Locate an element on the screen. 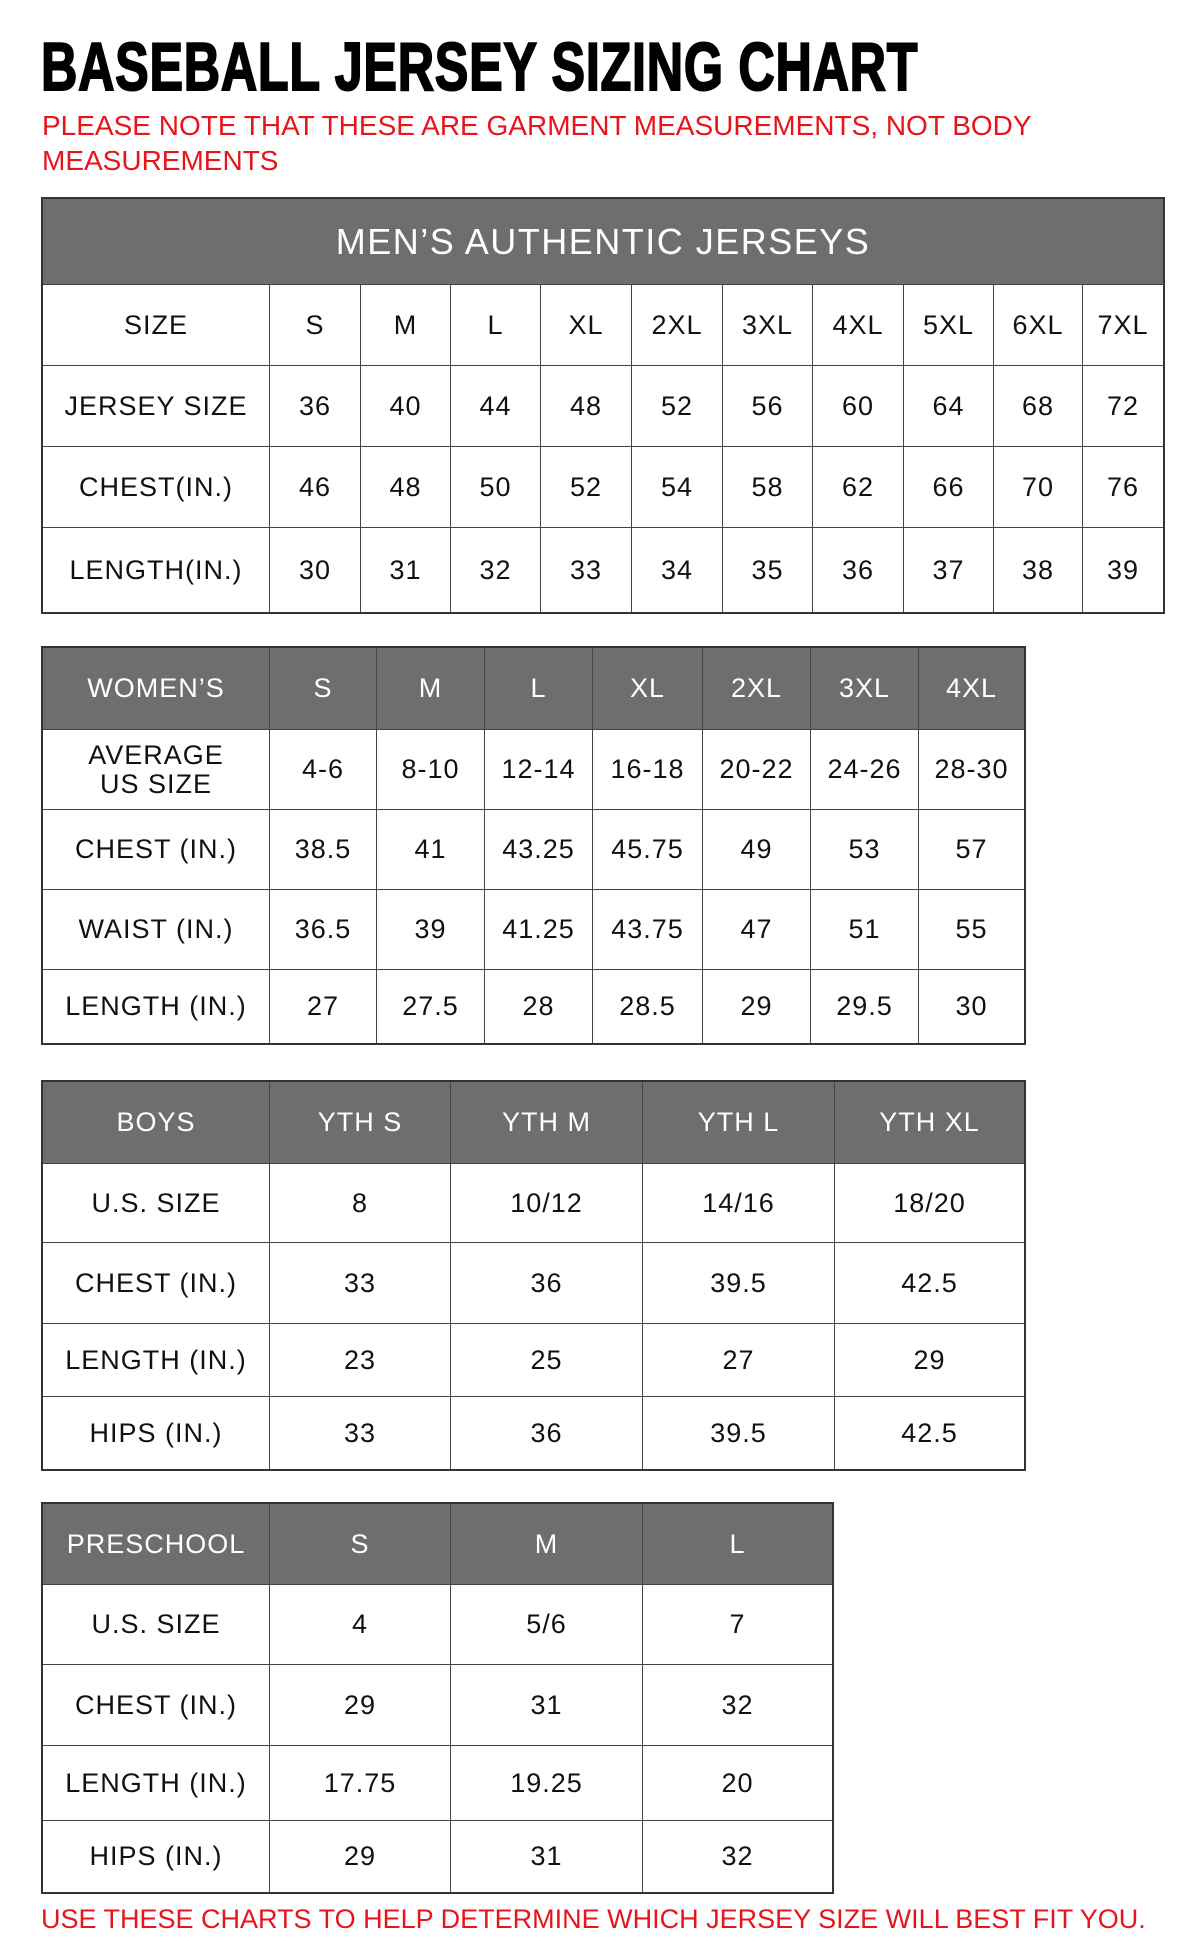 Image resolution: width=1200 pixels, height=1942 pixels. table-cell: 46 is located at coordinates (314, 487).